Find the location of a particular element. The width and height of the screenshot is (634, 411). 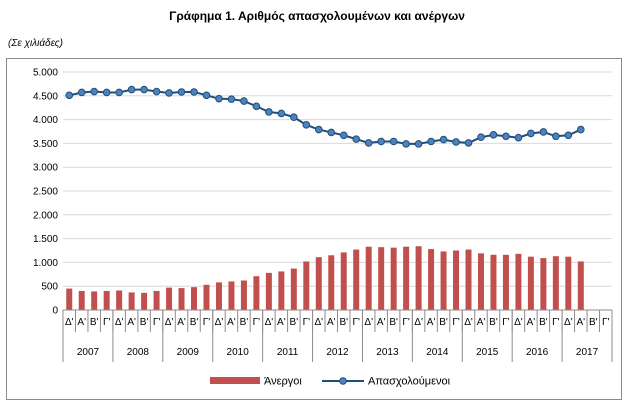

units-note: (Σε χιλιάδες) is located at coordinates (35, 43).